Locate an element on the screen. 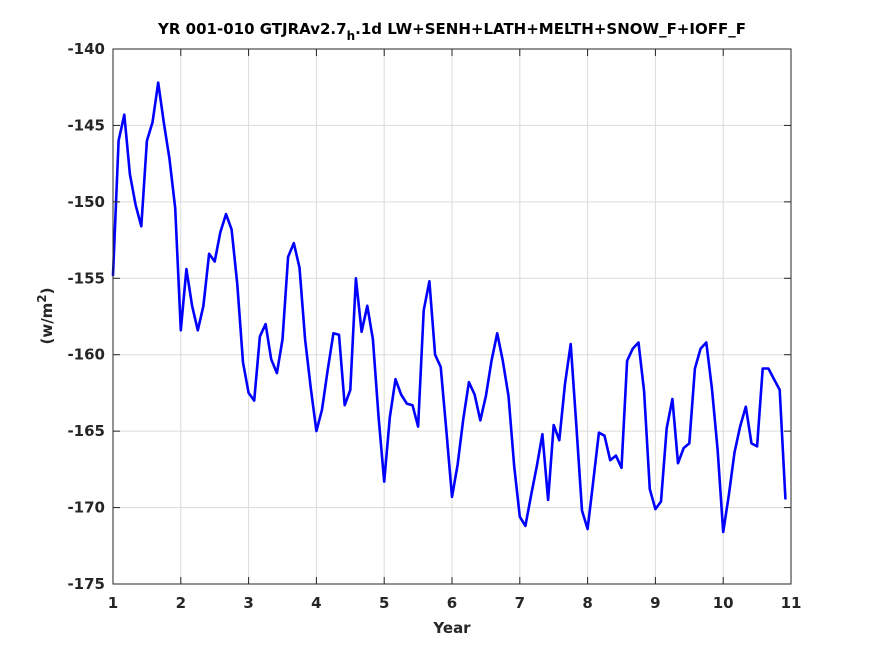 The height and width of the screenshot is (656, 875). y-tick-labels: -175 -170 -165 -160 -155 -150 -145 -140 is located at coordinates (86, 316).